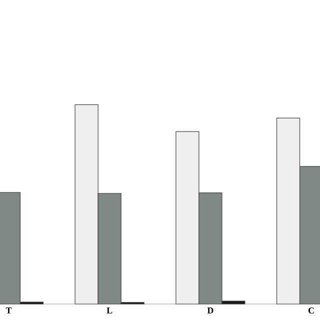 The image size is (320, 320). I want to click on x-tick-label: C, so click(311, 311).